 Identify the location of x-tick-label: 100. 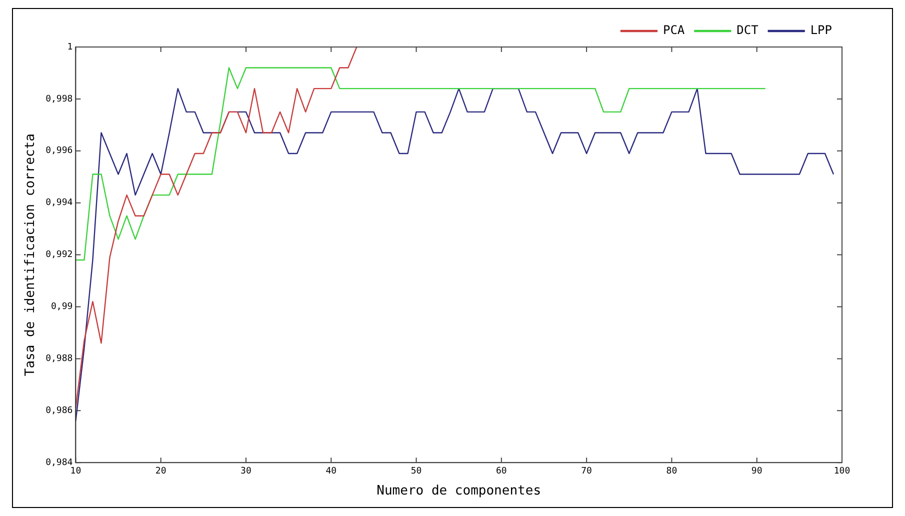
(842, 471).